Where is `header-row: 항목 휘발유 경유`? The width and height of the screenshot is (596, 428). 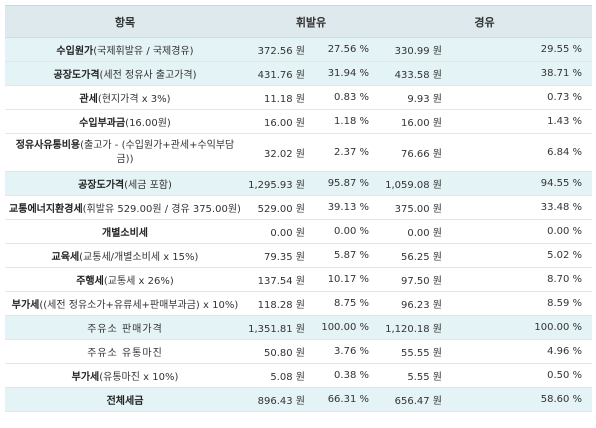
header-row: 항목 휘발유 경유 is located at coordinates (299, 21).